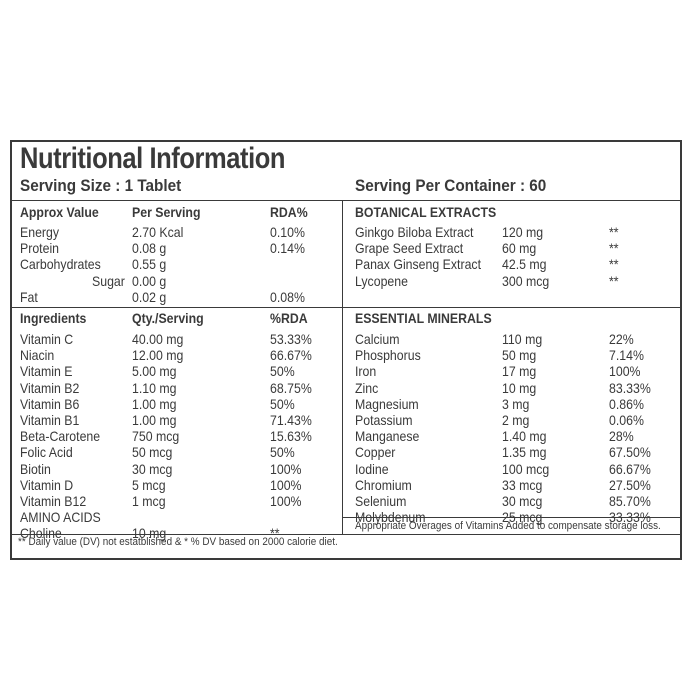 The height and width of the screenshot is (700, 690). Describe the element at coordinates (60, 517) in the screenshot. I see `ingredient-name: AMINO ACIDS` at that location.